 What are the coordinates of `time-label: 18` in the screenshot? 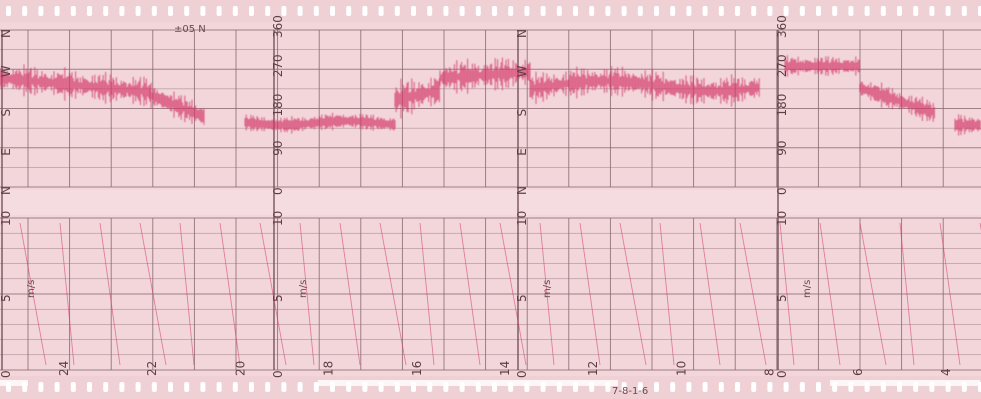 It's located at (329, 368).